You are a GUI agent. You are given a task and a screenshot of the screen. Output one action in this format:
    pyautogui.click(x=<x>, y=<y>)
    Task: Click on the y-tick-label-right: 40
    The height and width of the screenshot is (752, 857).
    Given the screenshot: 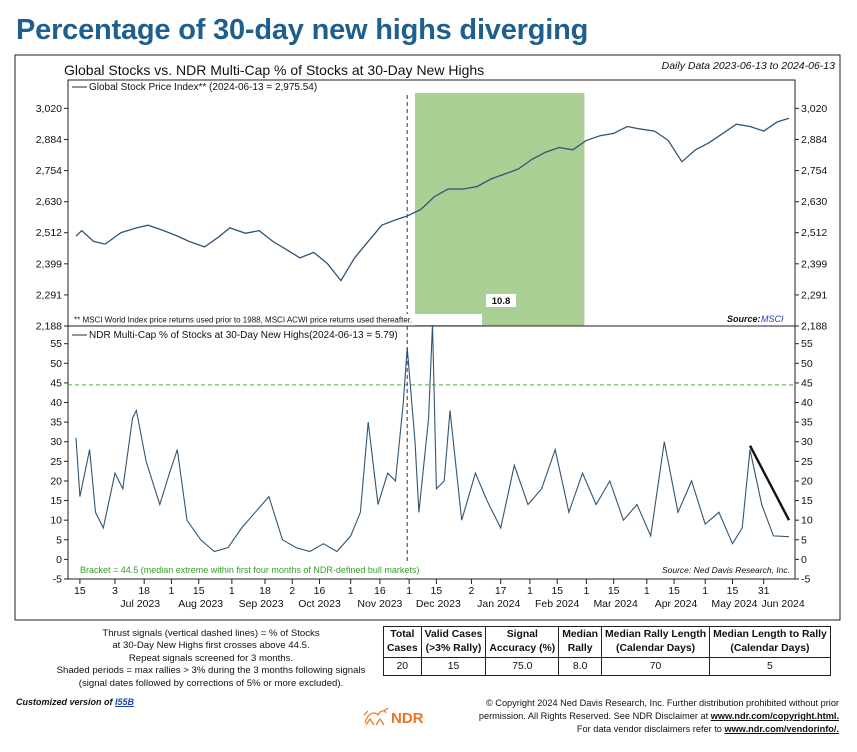 What is the action you would take?
    pyautogui.click(x=807, y=403)
    